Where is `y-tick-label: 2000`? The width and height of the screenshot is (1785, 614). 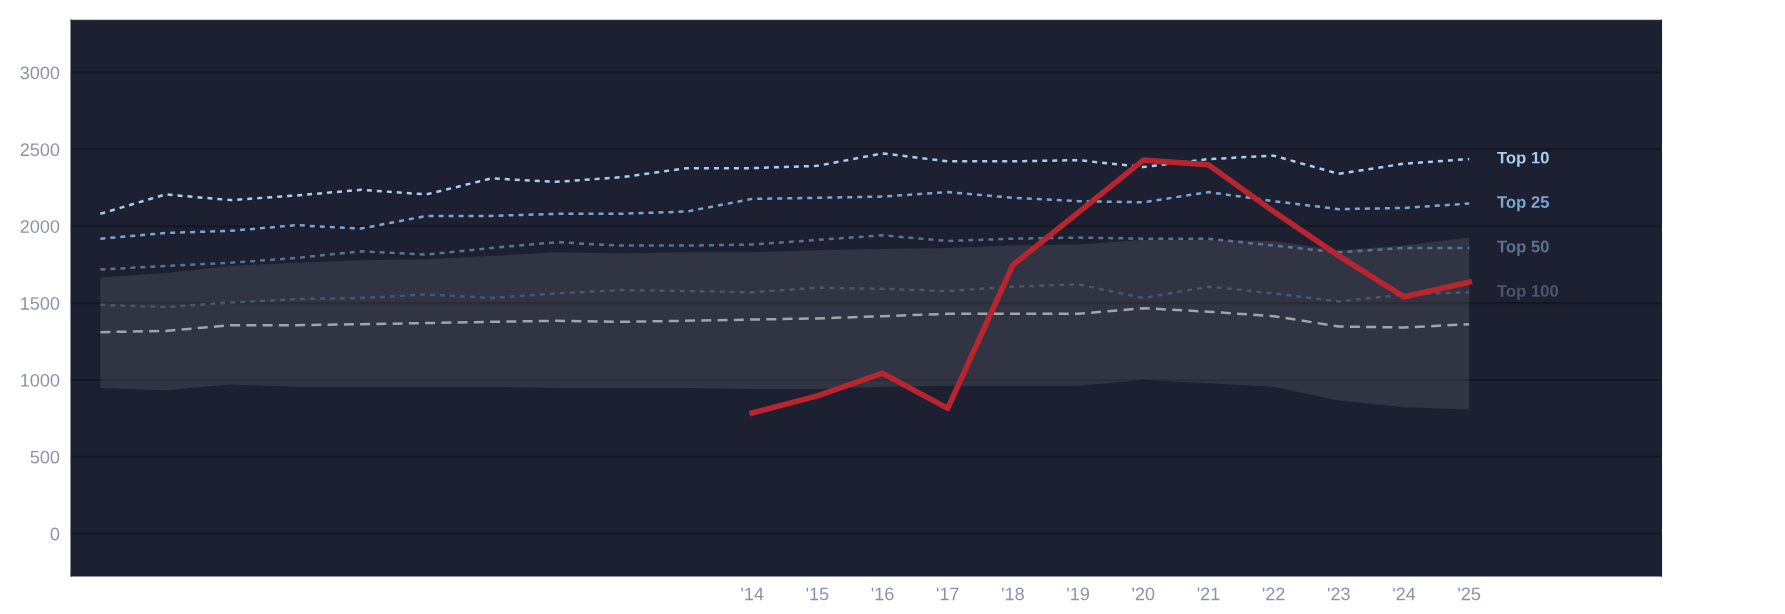 y-tick-label: 2000 is located at coordinates (40, 226).